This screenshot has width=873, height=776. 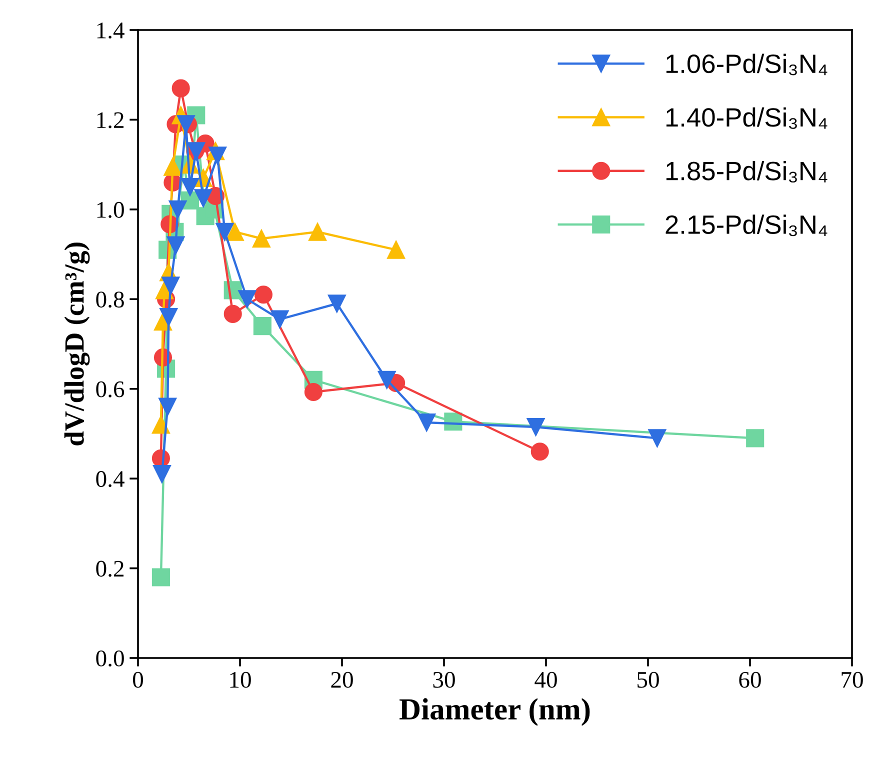 I want to click on x-tick-label: 60, so click(x=750, y=680).